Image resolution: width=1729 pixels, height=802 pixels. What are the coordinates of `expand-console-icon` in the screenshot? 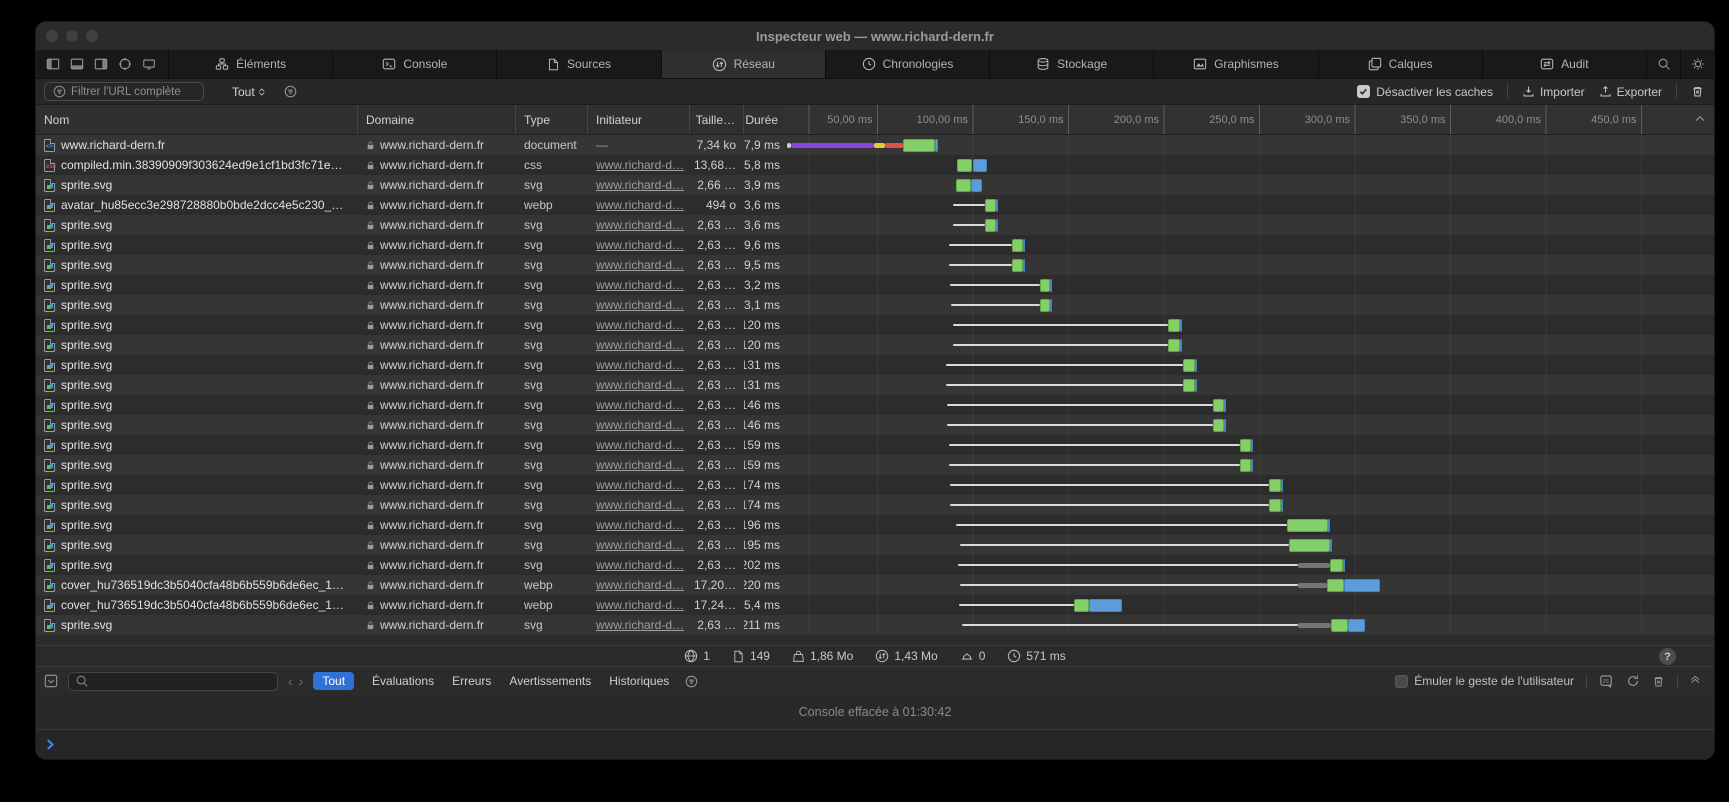 It's located at (1696, 681).